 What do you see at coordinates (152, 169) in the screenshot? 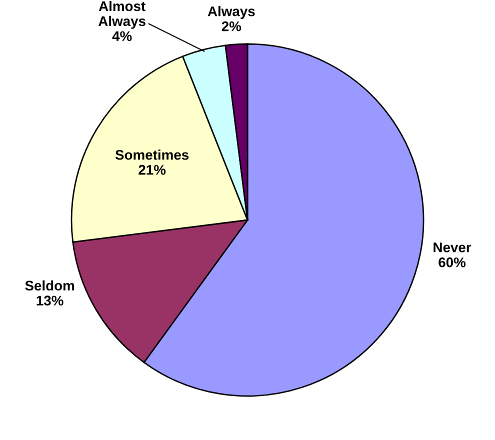
I see `data-label: 21%` at bounding box center [152, 169].